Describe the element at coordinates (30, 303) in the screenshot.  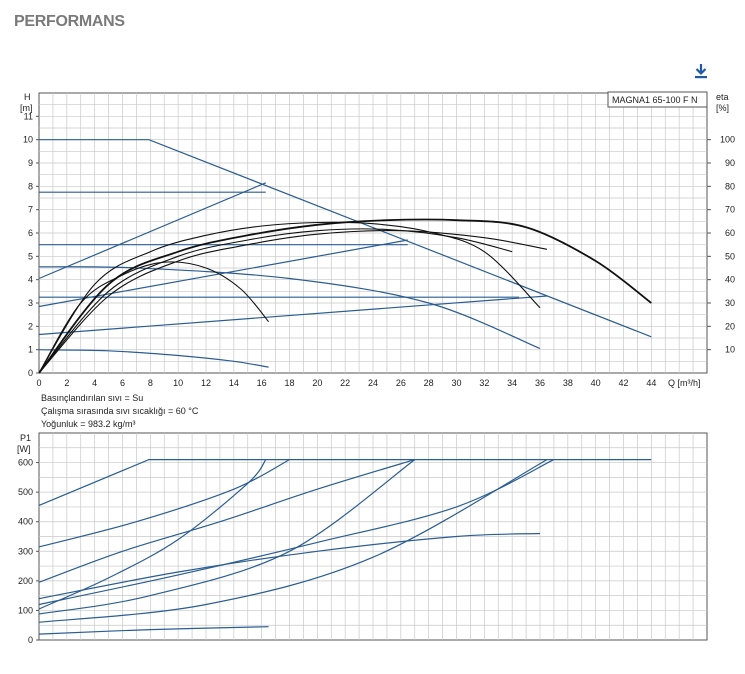
I see `y-tick-label: 3` at that location.